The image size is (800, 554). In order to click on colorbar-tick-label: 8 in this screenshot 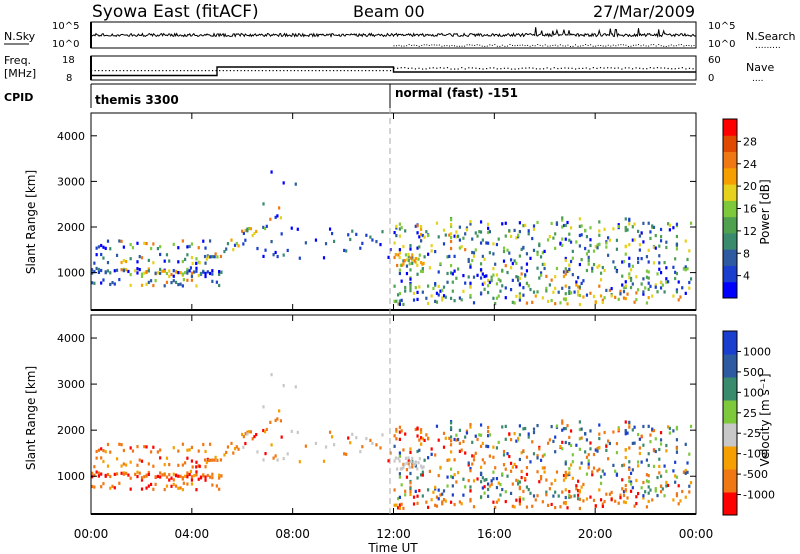, I will do `click(746, 253)`.